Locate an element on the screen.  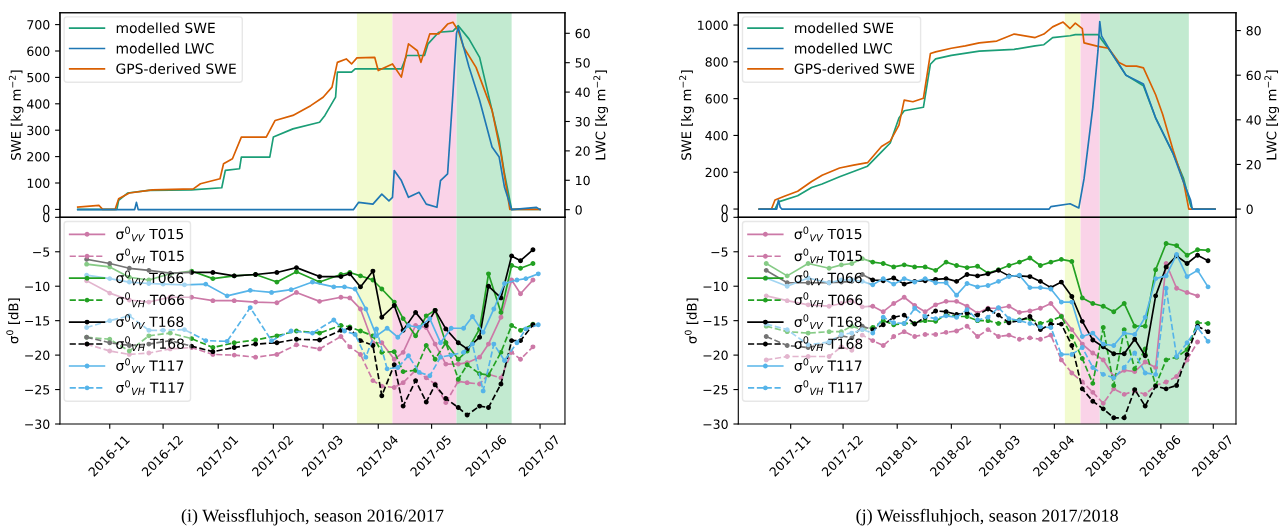
y-tick-label: 700 is located at coordinates (38, 25).